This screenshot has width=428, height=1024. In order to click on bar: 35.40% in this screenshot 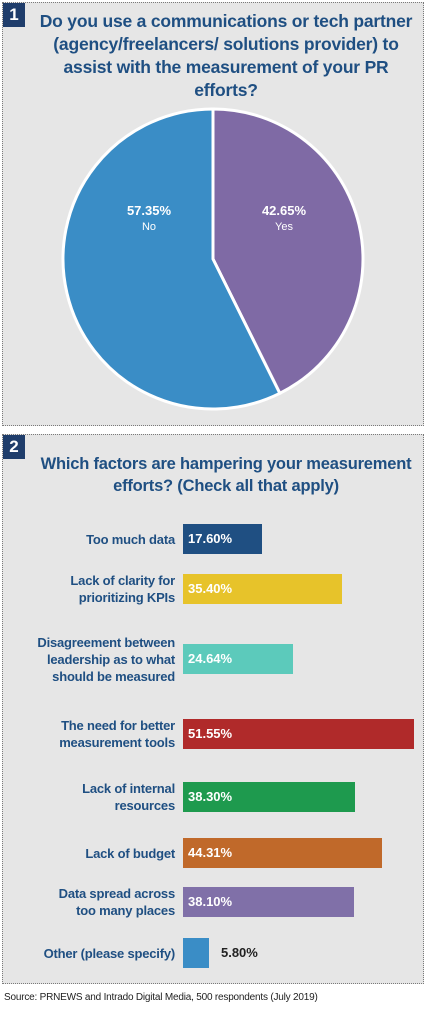, I will do `click(262, 589)`.